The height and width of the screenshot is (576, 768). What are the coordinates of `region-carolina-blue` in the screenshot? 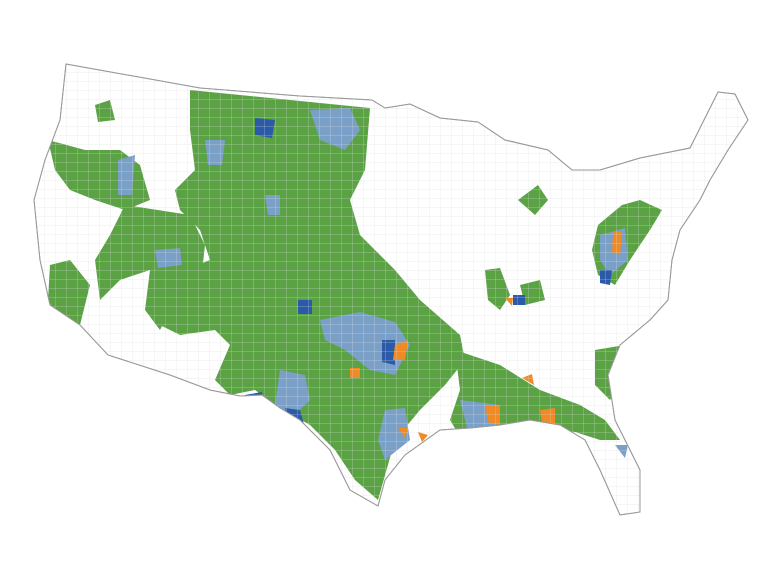 It's located at (627, 352).